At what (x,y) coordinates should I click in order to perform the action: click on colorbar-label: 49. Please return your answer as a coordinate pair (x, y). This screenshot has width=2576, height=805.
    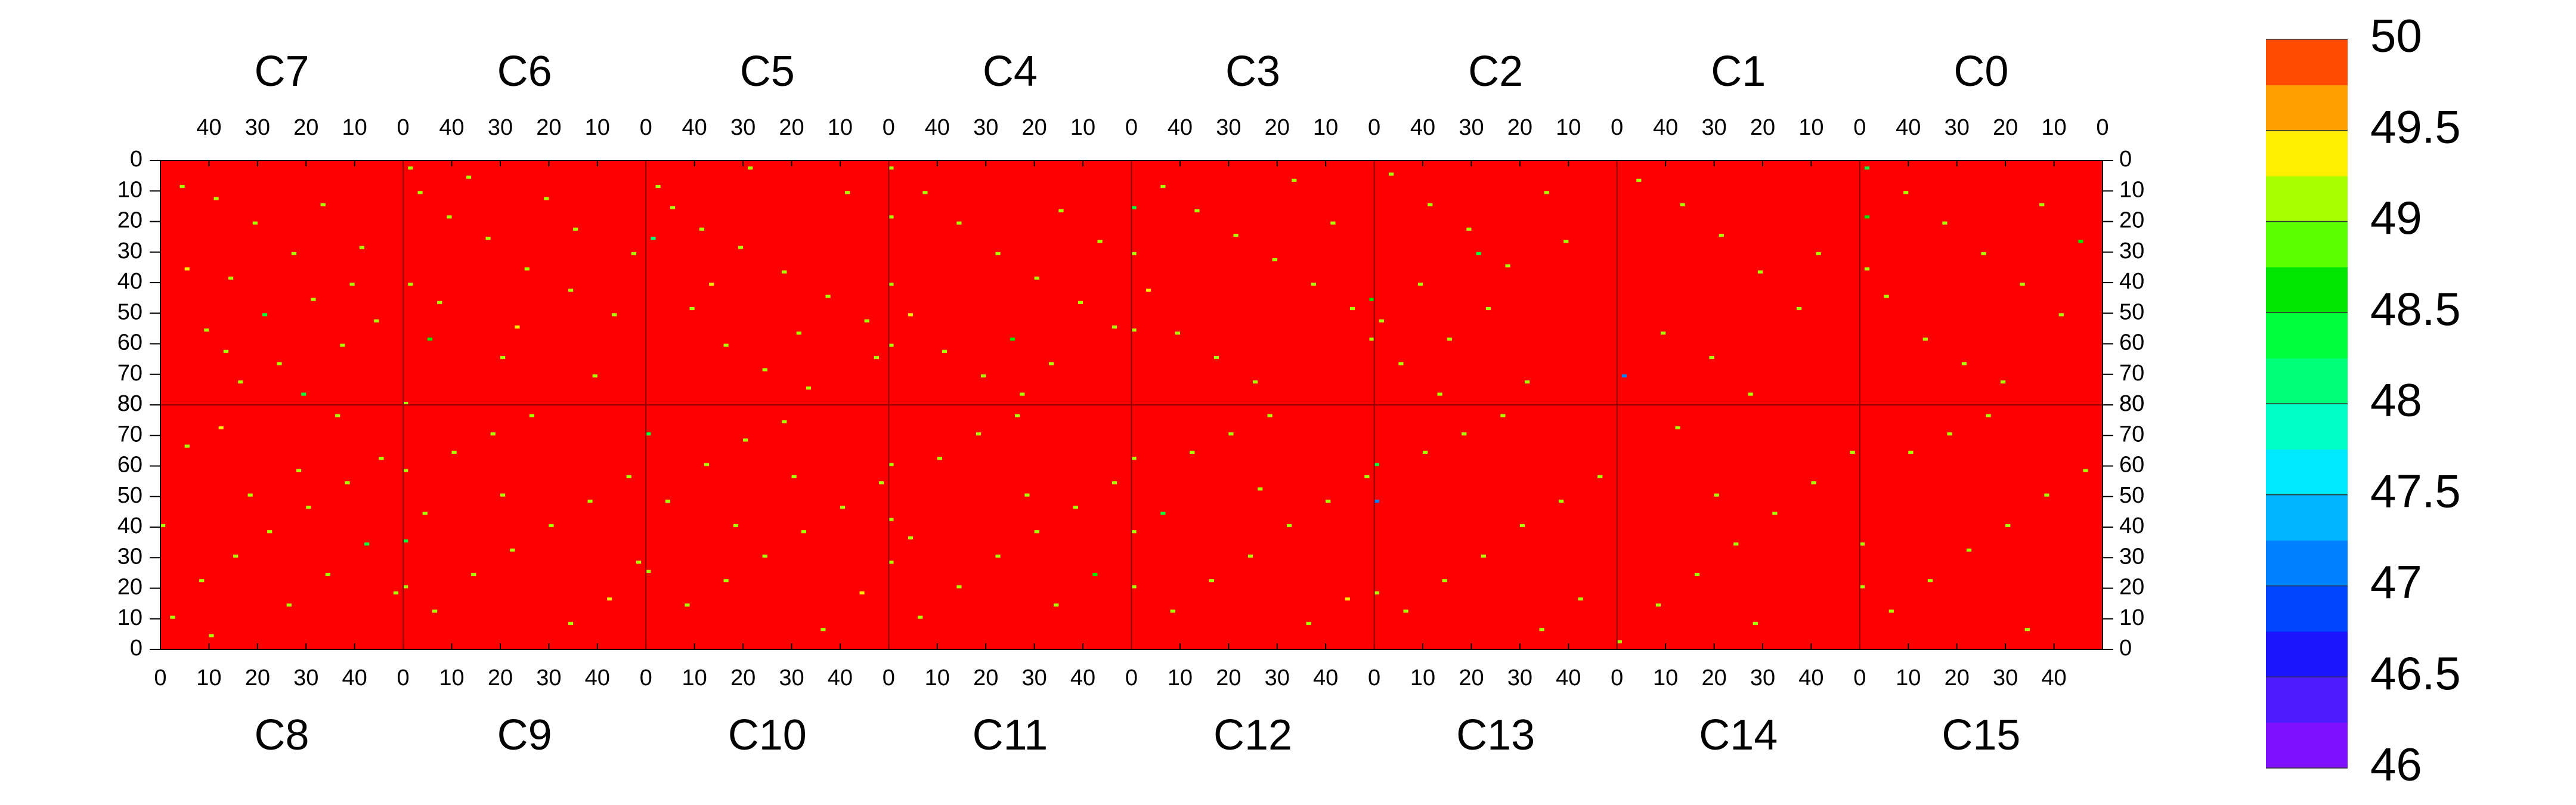
    Looking at the image, I should click on (2396, 217).